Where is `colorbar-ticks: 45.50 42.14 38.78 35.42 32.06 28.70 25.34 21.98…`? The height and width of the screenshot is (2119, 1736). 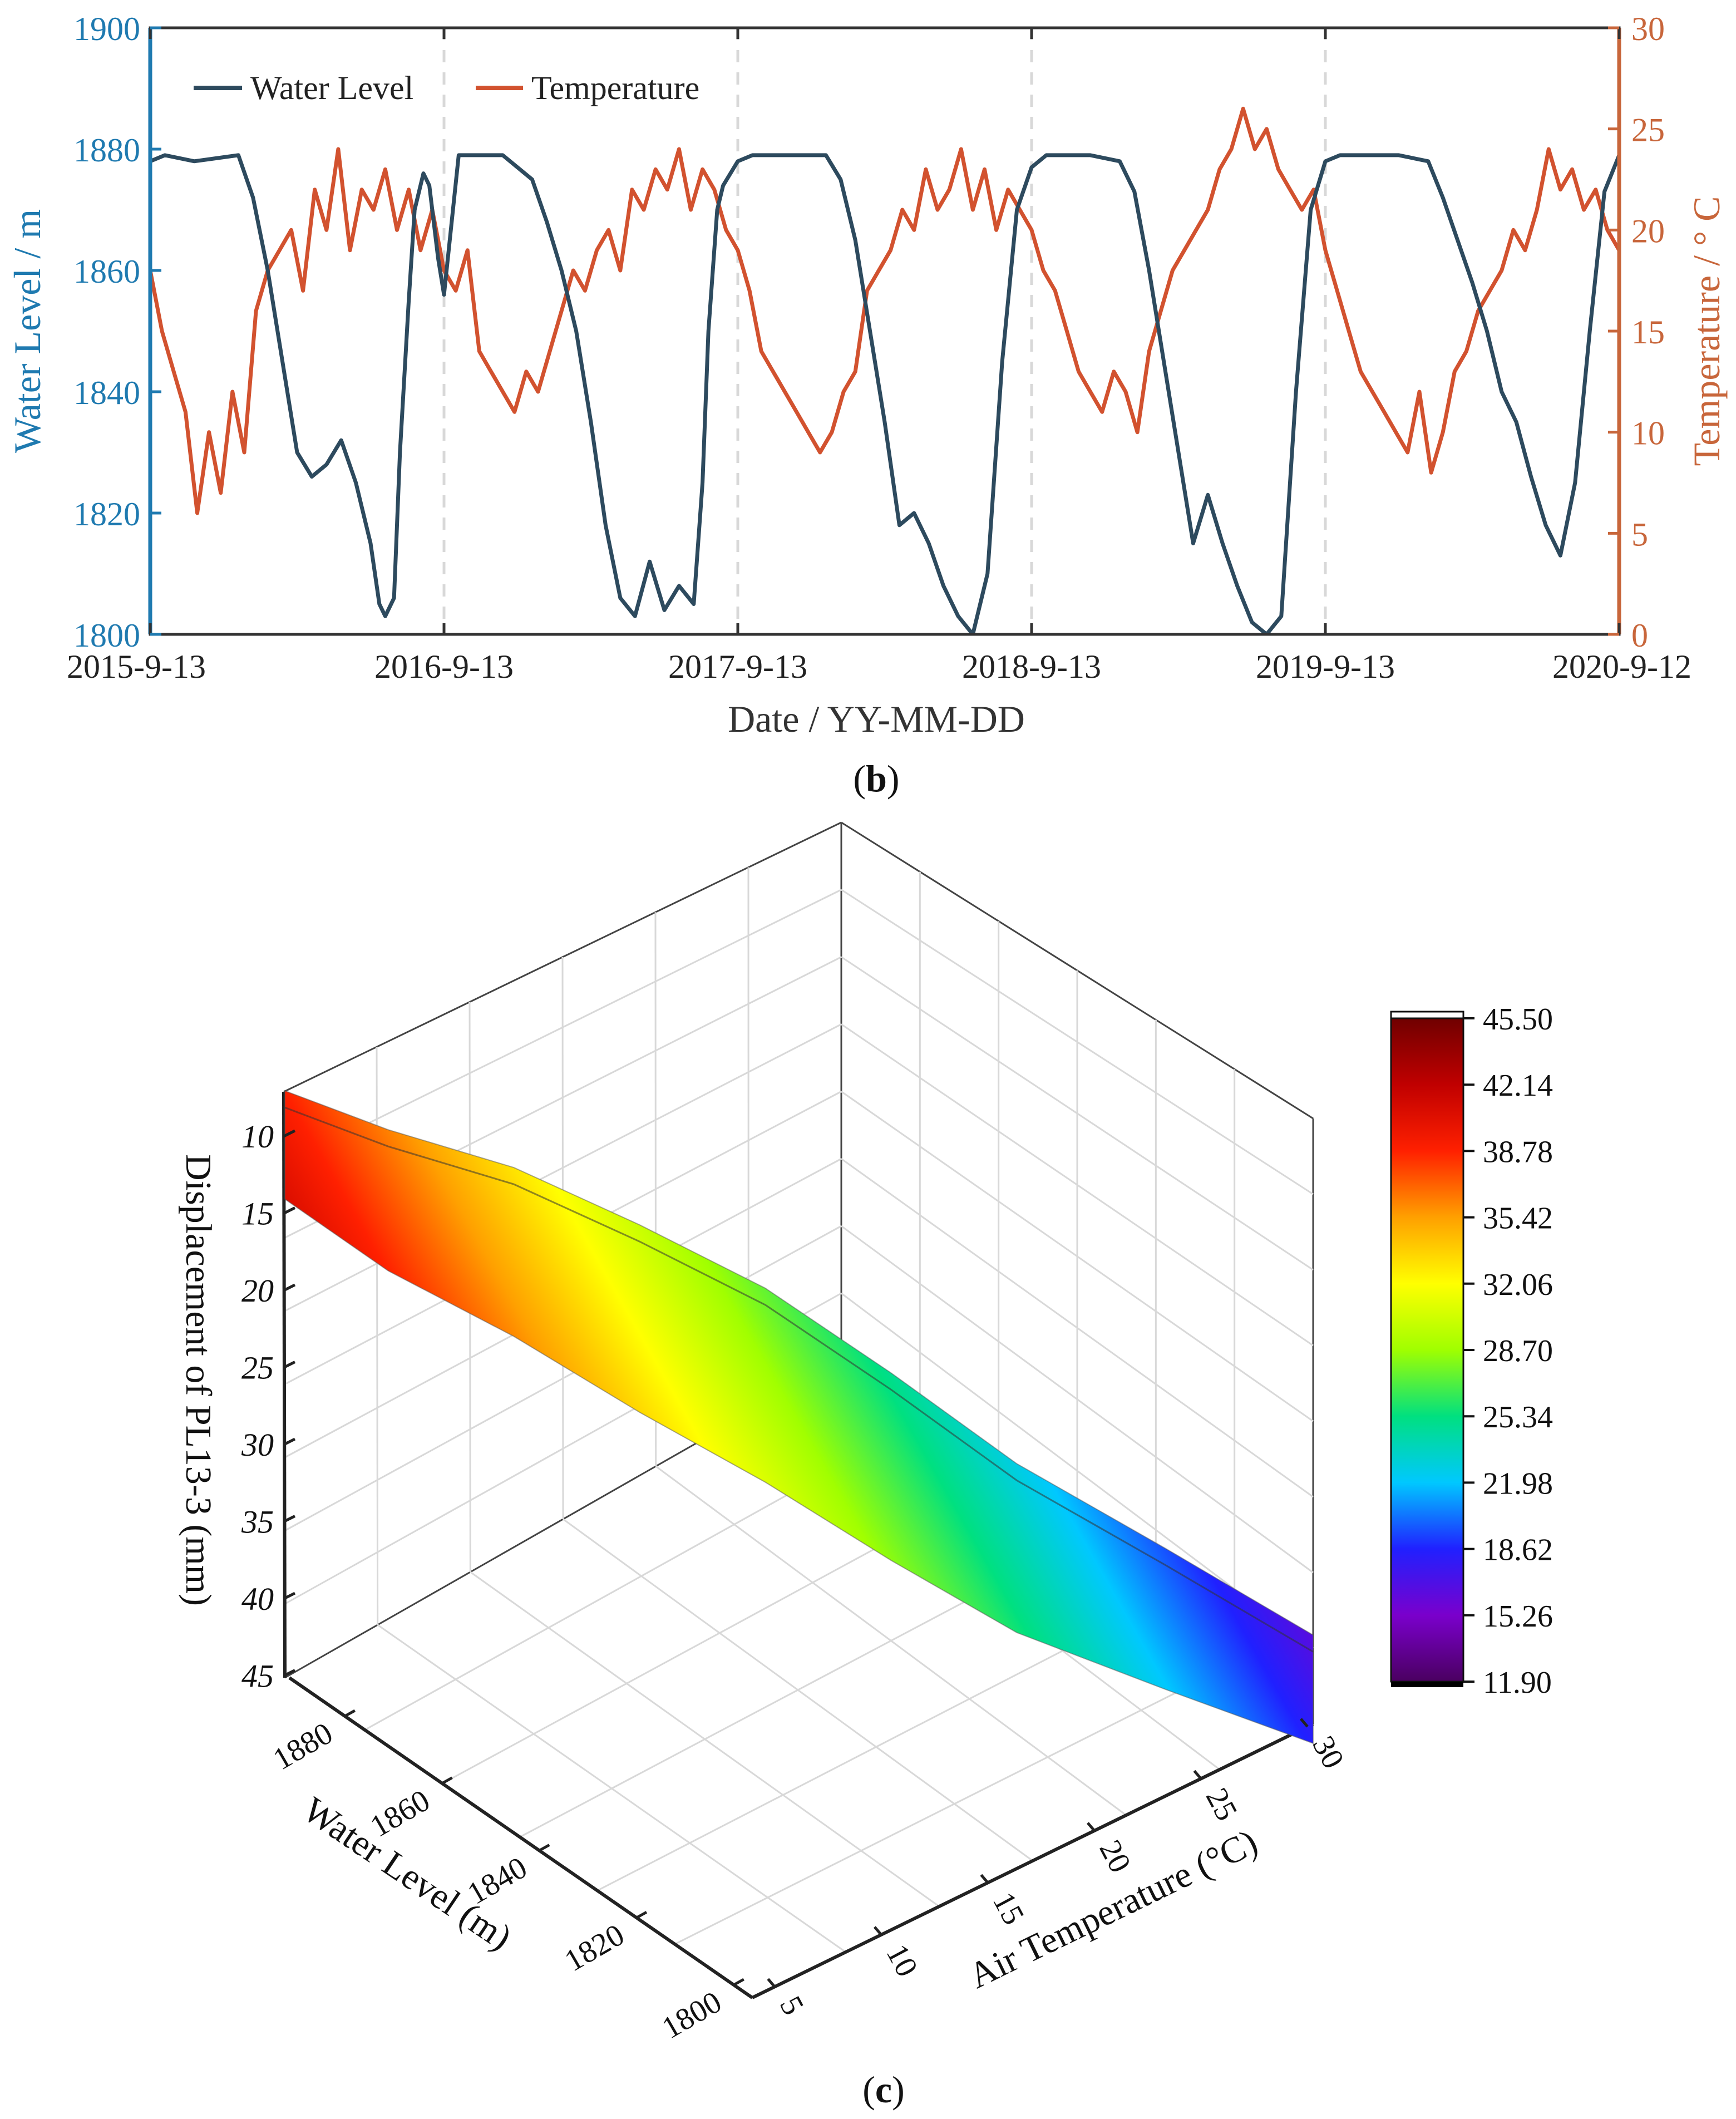 colorbar-ticks: 45.50 42.14 38.78 35.42 32.06 28.70 25.34 21.98… is located at coordinates (1508, 1351).